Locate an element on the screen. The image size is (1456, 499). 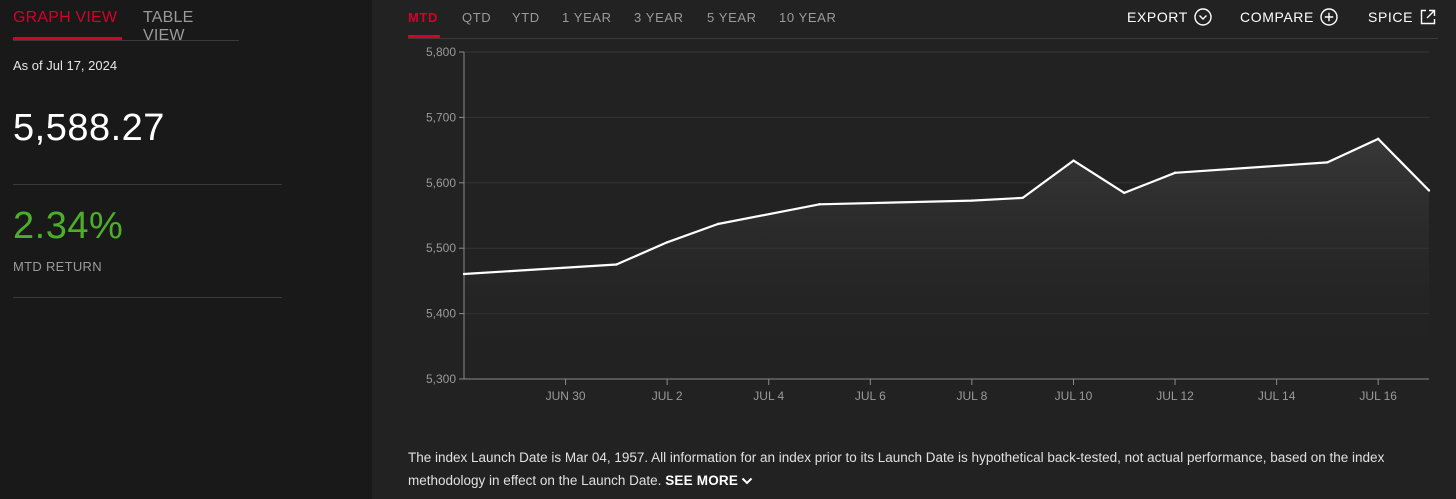
compare-label: COMPARE is located at coordinates (1277, 17).